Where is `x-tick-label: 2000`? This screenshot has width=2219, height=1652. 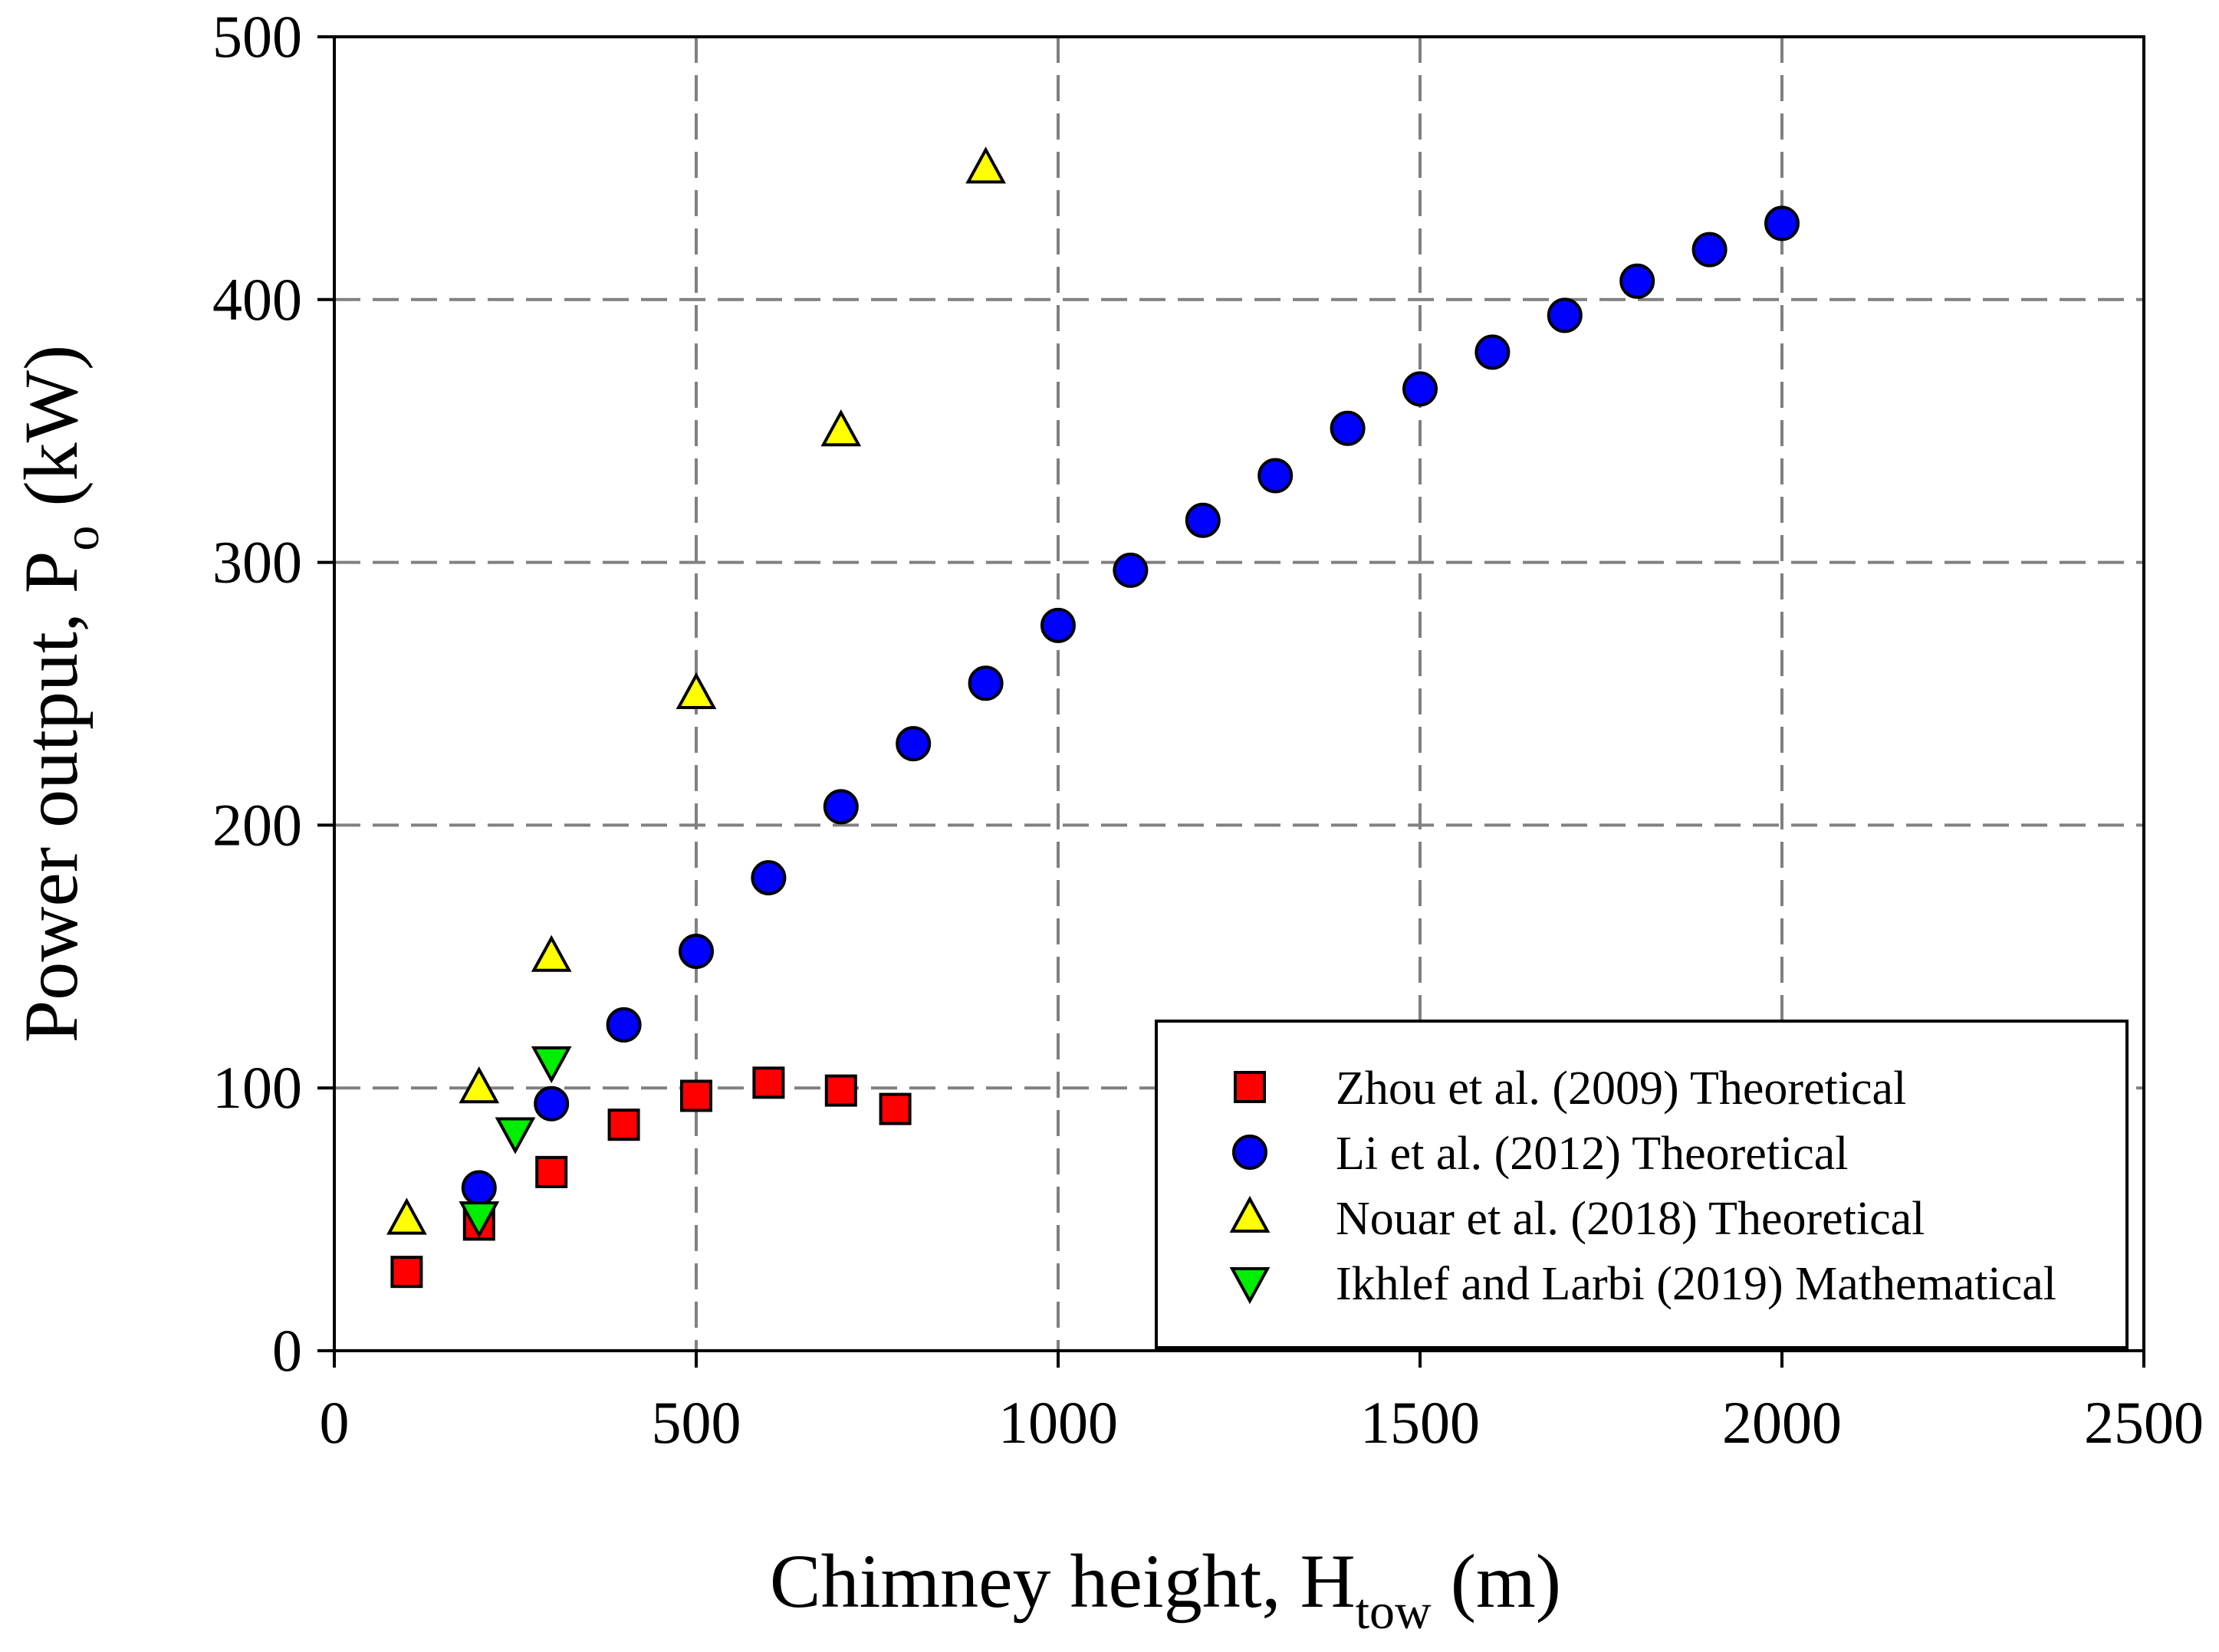 x-tick-label: 2000 is located at coordinates (1782, 1422).